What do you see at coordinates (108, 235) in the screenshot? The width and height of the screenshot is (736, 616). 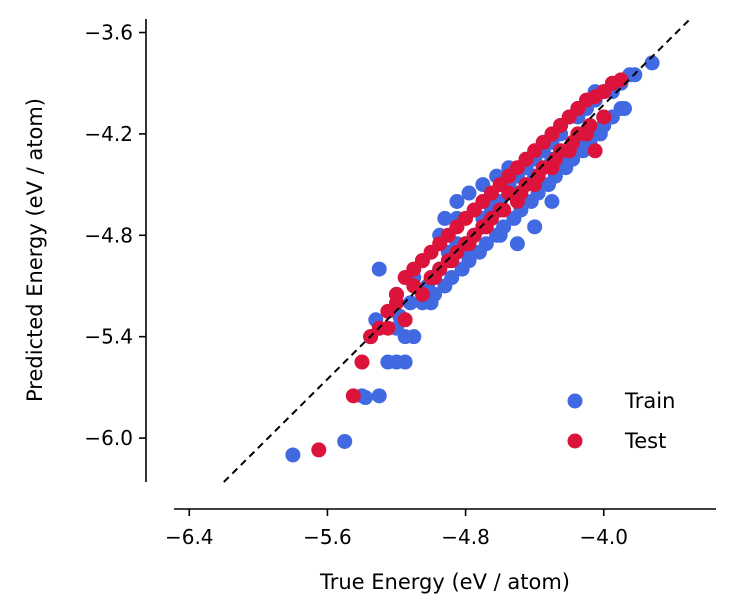 I see `y-tick-label: −4.8` at bounding box center [108, 235].